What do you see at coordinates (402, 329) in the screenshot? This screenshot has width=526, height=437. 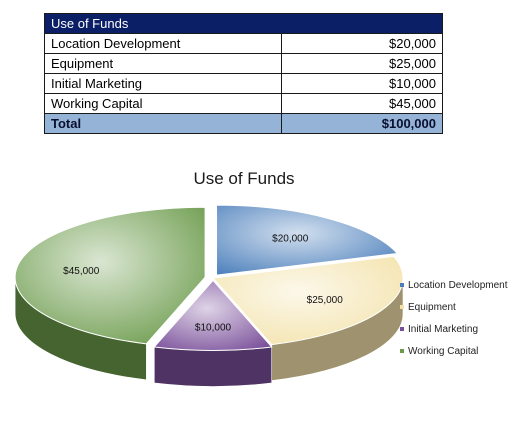 I see `legend-swatch-initial-marketing` at bounding box center [402, 329].